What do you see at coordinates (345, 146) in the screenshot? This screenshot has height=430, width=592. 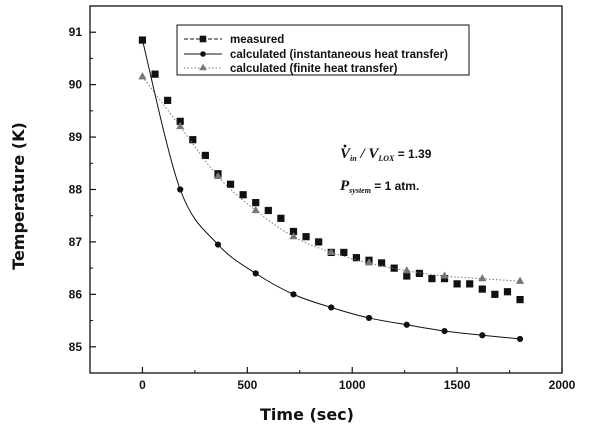 I see `v-dot-icon` at bounding box center [345, 146].